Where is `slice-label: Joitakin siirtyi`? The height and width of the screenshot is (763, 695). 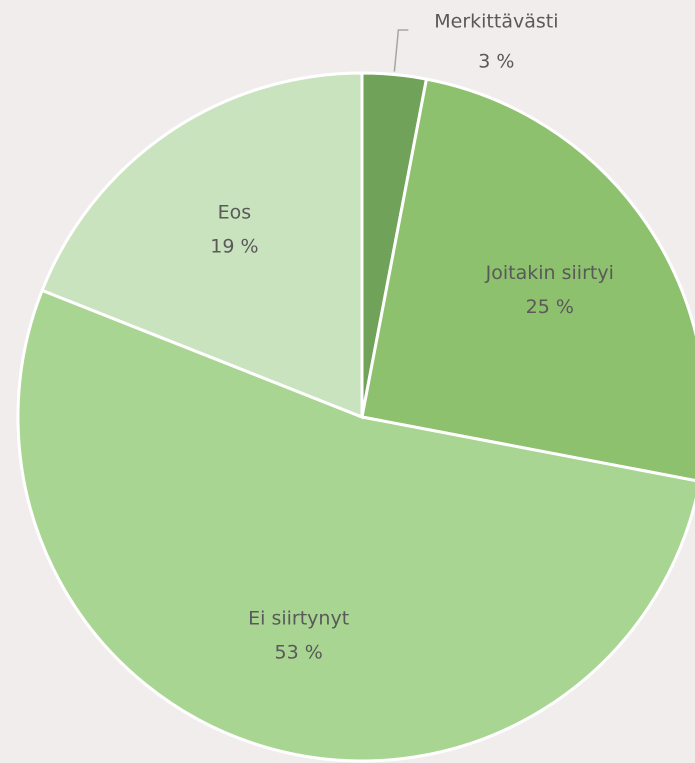
slice-label: Joitakin siirtyi is located at coordinates (549, 273).